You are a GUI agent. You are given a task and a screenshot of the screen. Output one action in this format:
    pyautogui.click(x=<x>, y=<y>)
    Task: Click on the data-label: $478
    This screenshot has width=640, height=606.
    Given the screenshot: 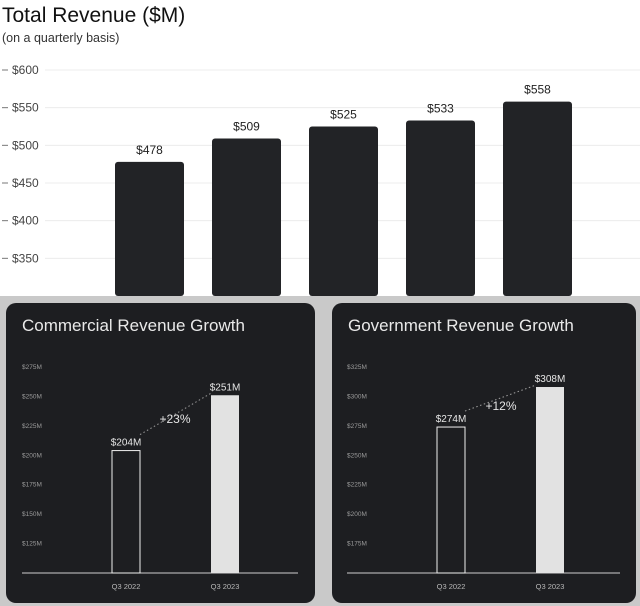 What is the action you would take?
    pyautogui.click(x=149, y=150)
    